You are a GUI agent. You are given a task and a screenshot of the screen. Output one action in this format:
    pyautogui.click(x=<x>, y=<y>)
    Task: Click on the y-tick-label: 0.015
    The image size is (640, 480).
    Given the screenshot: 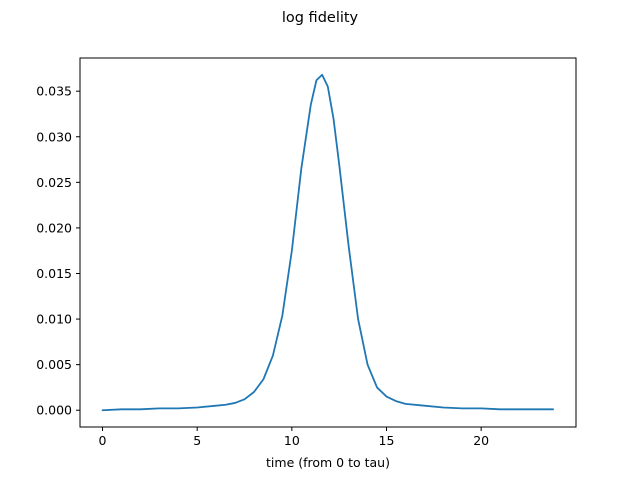 What is the action you would take?
    pyautogui.click(x=54, y=273)
    